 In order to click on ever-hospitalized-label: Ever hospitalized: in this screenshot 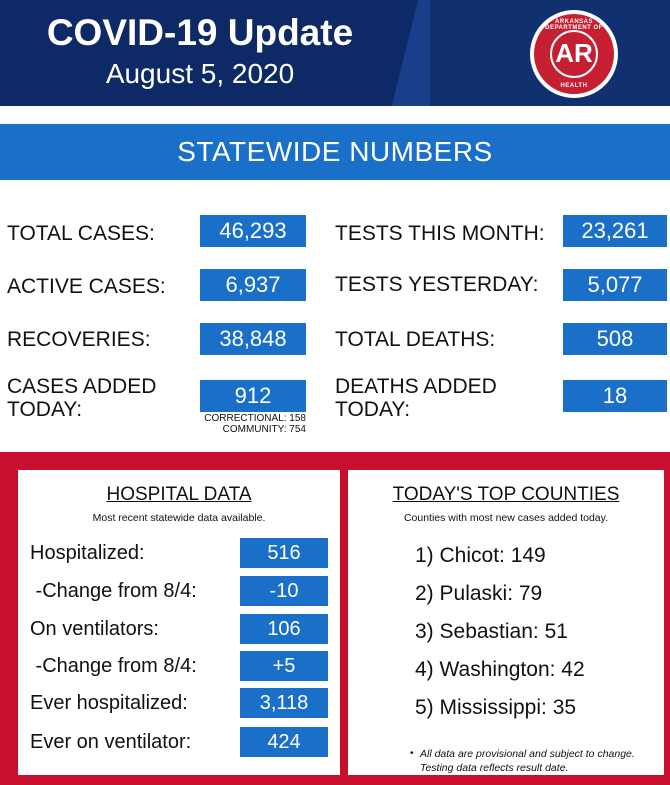, I will do `click(109, 703)`.